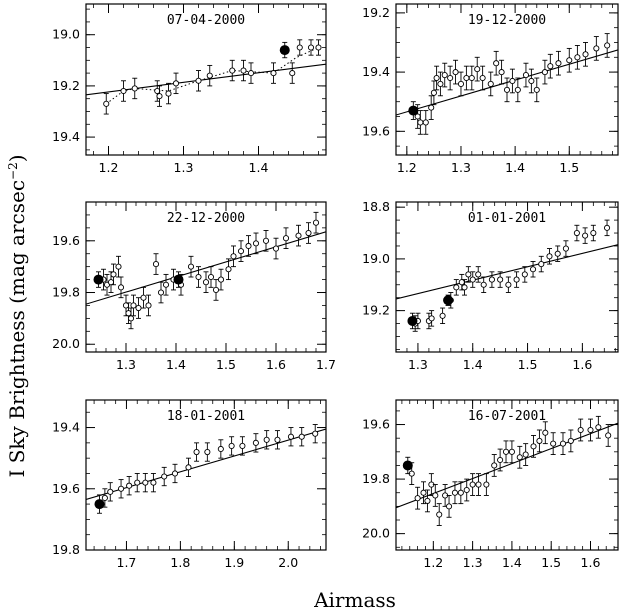 This screenshot has width=622, height=613. Describe the element at coordinates (376, 533) in the screenshot. I see `y-tick-label: 20.0` at that location.